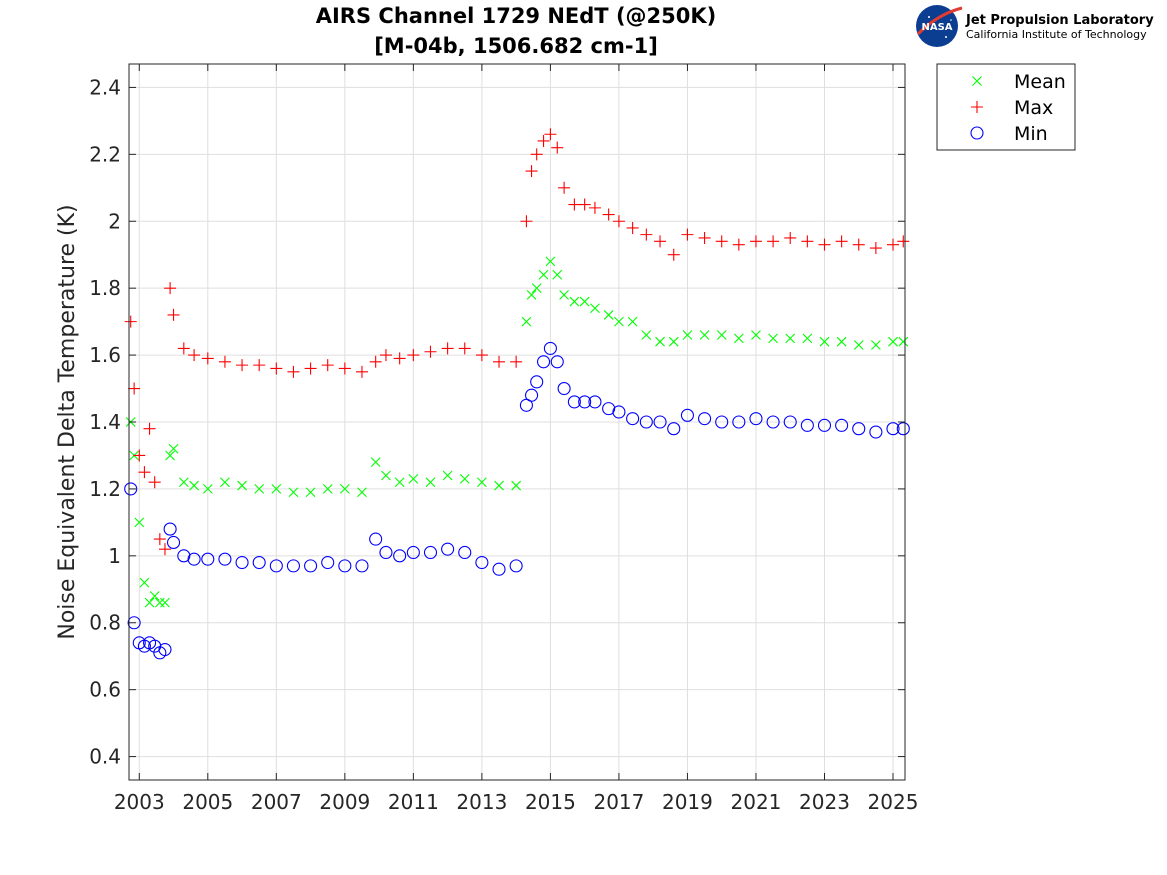  I want to click on x-tick-label: 2007, so click(276, 802).